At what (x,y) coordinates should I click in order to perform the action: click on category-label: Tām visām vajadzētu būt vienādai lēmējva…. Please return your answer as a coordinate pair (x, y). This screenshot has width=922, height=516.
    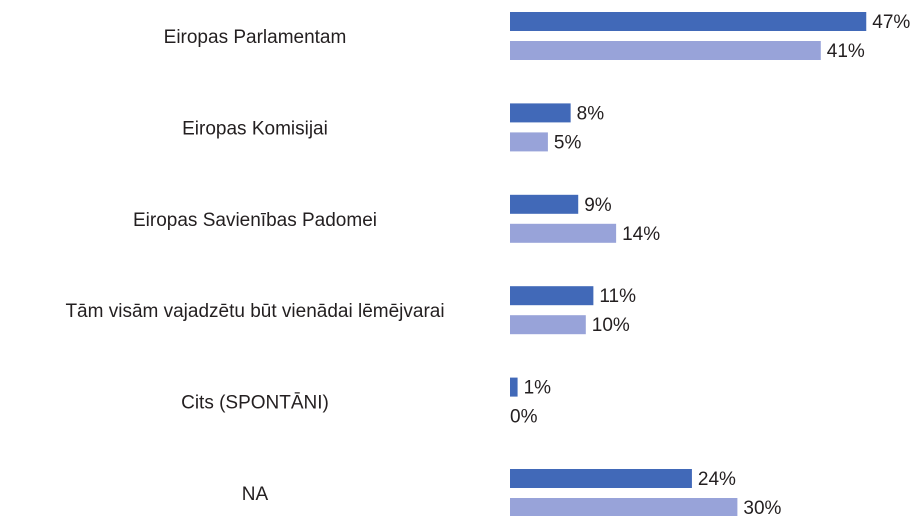
    Looking at the image, I should click on (254, 311).